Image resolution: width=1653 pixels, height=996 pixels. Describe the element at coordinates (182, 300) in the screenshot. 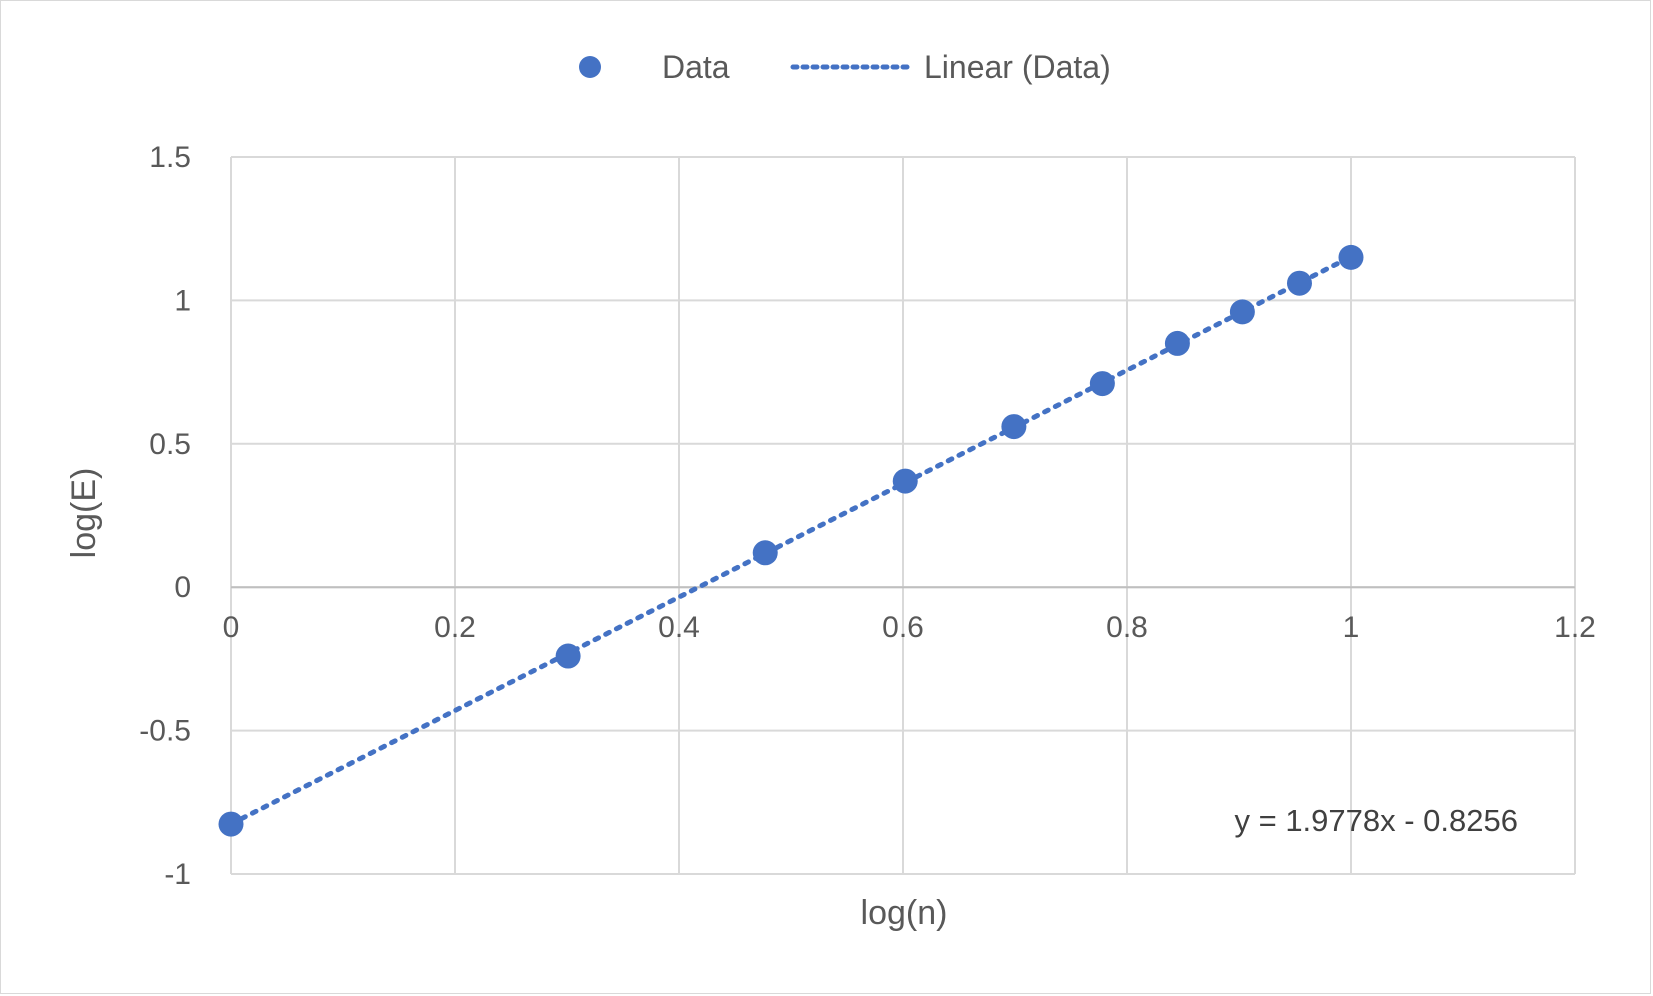

I see `y-tick-label: 1` at that location.